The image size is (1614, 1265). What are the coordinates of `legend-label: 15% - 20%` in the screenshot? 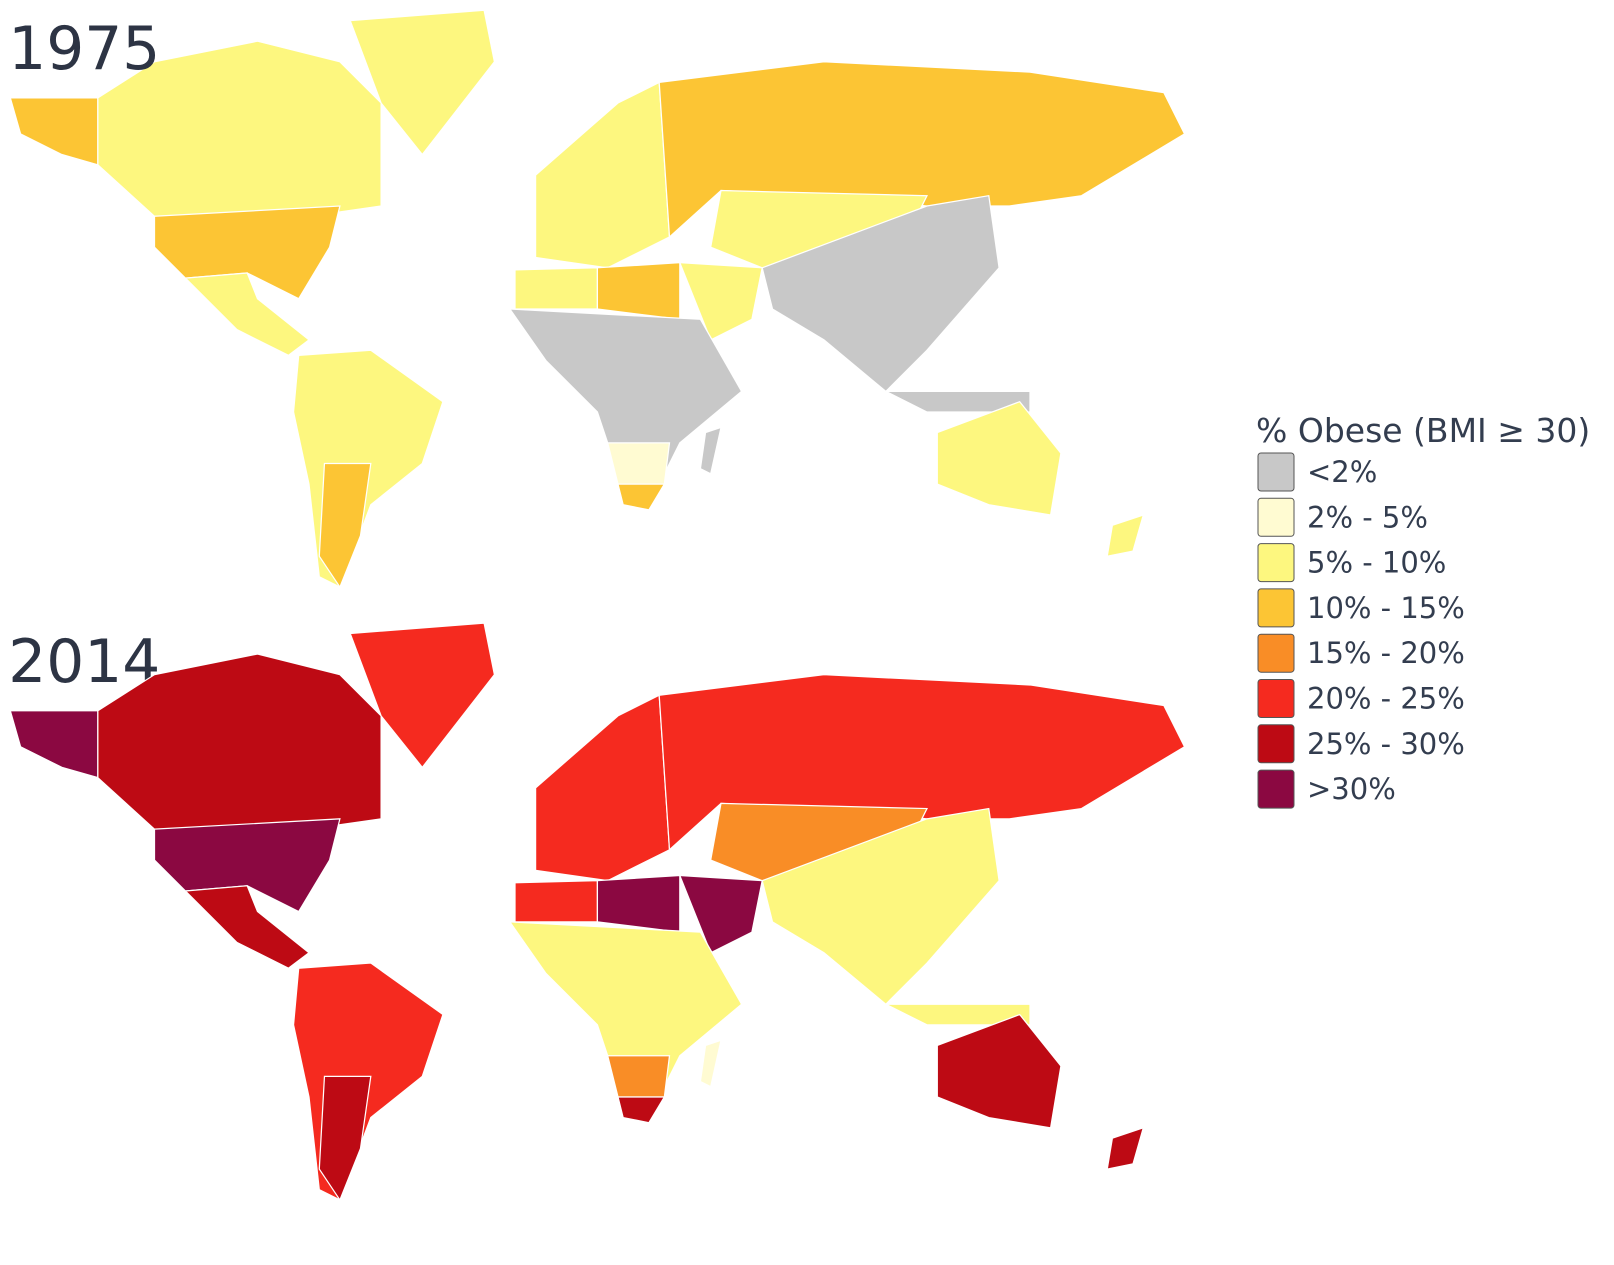 It's located at (1386, 653).